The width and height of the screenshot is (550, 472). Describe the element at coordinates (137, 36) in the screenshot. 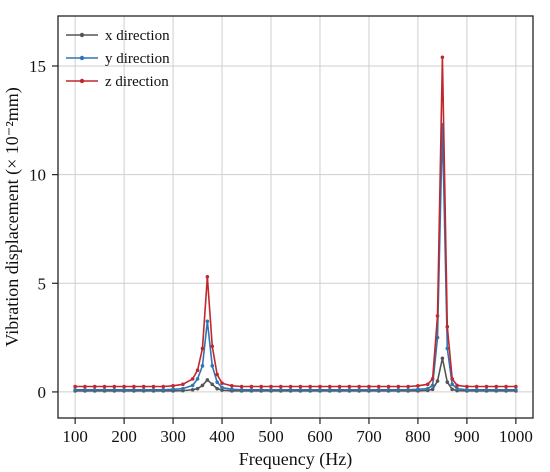

I see `legend-label-x: x direction` at that location.